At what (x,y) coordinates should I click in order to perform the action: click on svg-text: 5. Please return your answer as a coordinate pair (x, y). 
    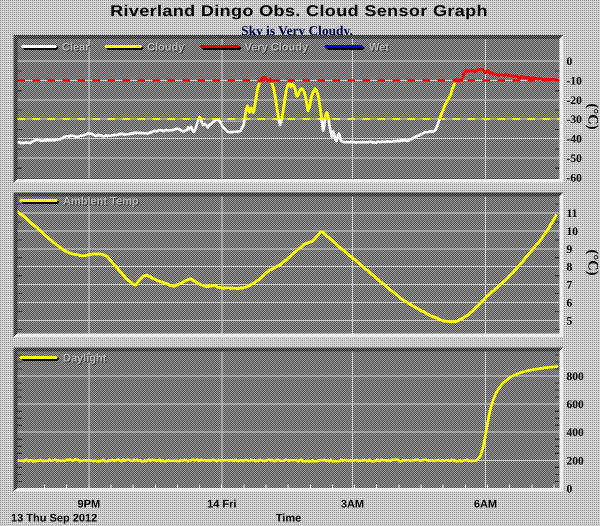
    Looking at the image, I should click on (570, 321).